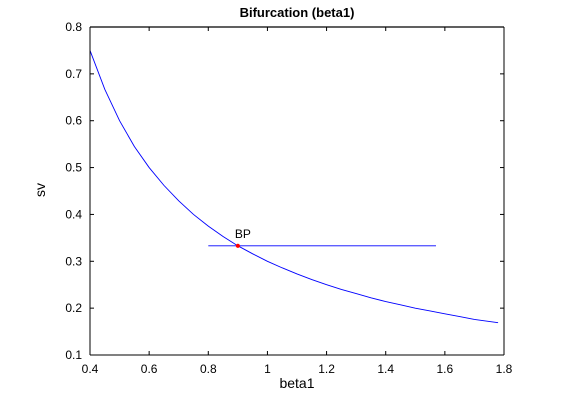 This screenshot has height=403, width=572. What do you see at coordinates (40, 190) in the screenshot?
I see `y-axis-label: sv` at bounding box center [40, 190].